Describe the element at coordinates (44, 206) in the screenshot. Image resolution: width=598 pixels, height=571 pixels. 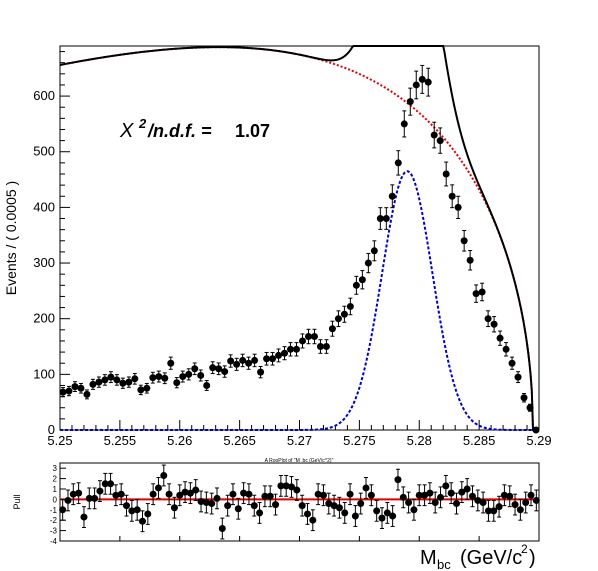
I see `y-tick-label: 400` at that location.